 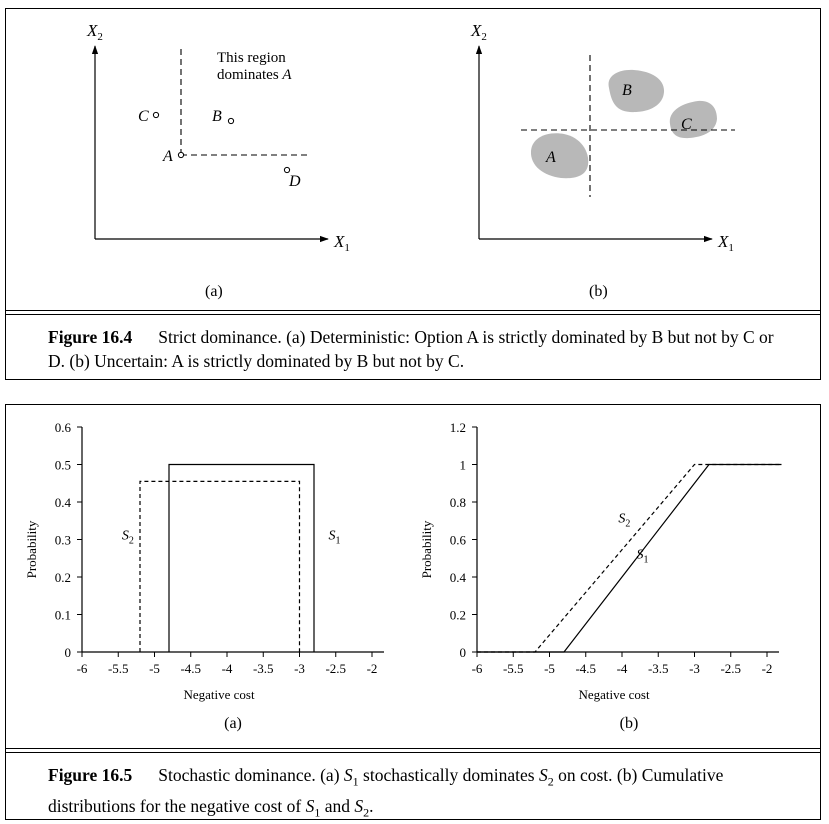 I want to click on figure-16-4-number: Figure 16.4, so click(x=90, y=337).